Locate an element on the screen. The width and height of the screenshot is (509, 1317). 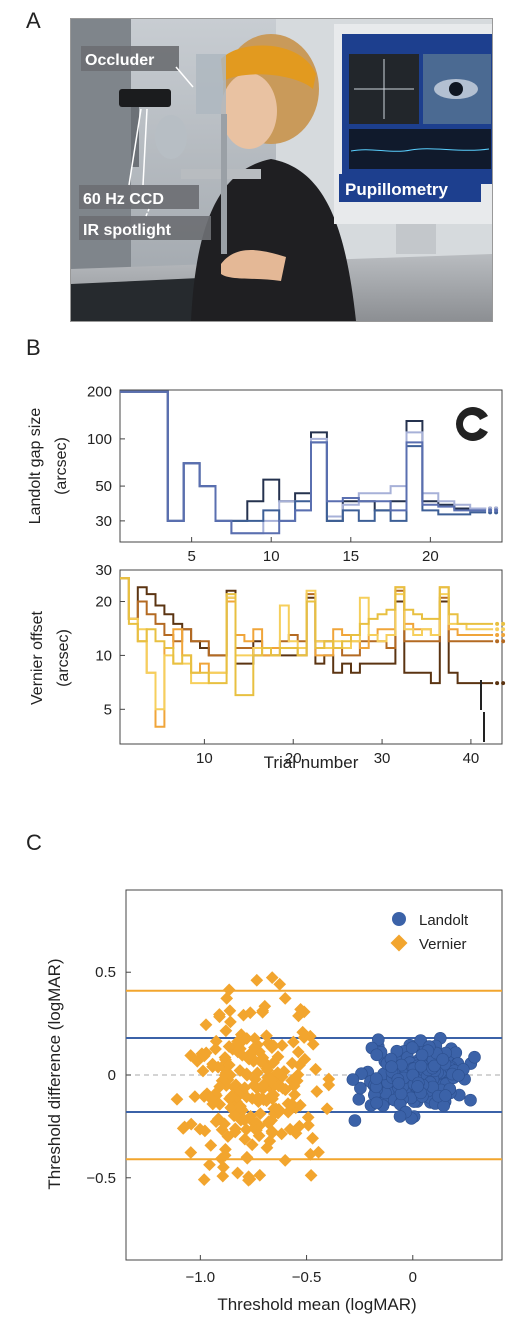
panel-letter-c: C is located at coordinates (34, 842).